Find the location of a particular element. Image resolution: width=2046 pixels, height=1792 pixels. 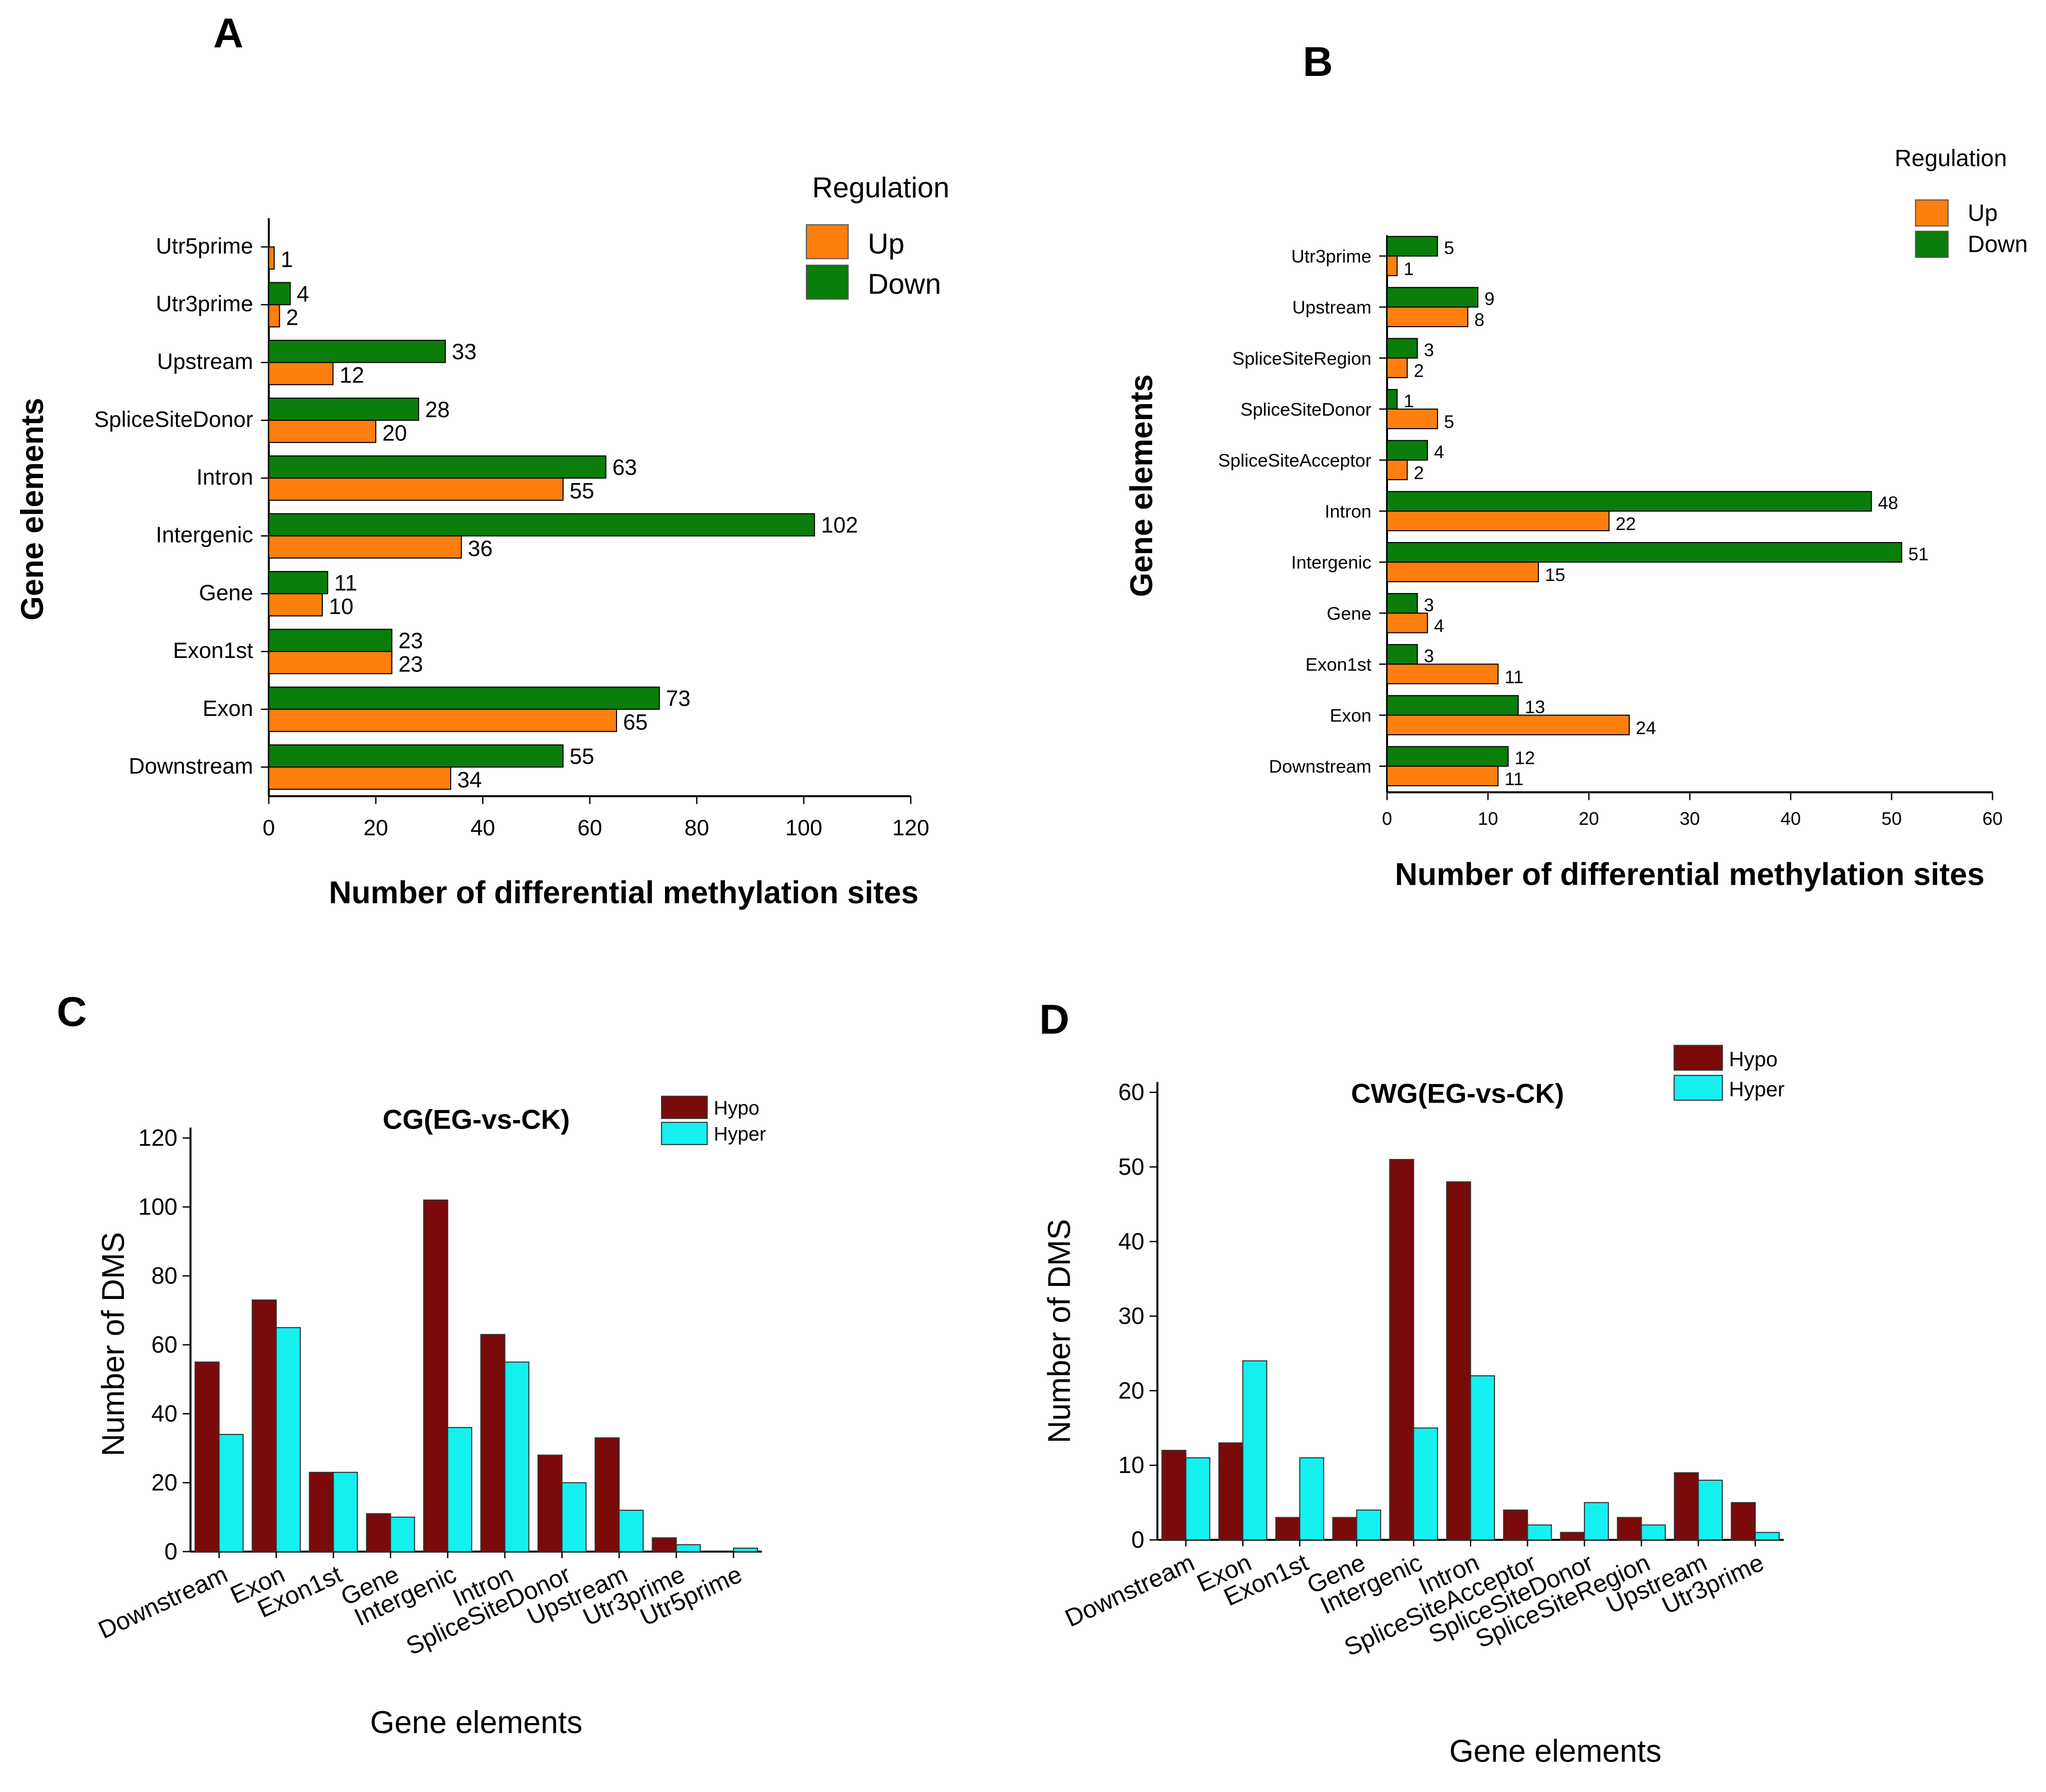

data-label-up: 65 is located at coordinates (635, 722).